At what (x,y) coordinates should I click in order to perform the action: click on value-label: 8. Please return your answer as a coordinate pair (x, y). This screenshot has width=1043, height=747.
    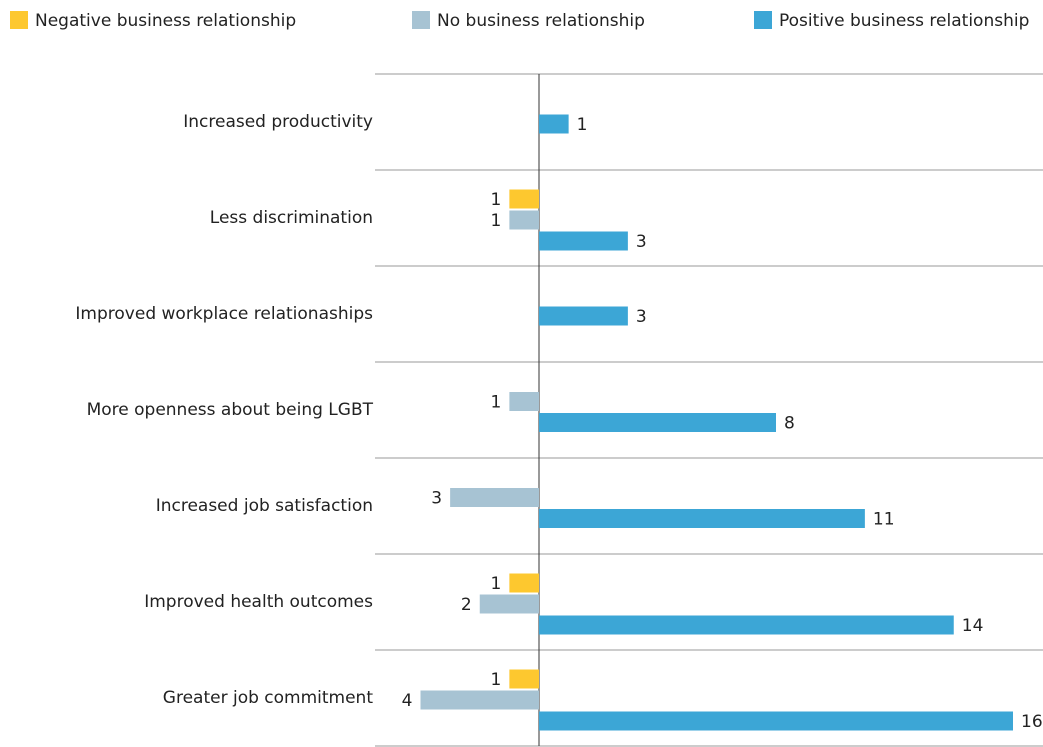
    Looking at the image, I should click on (789, 424).